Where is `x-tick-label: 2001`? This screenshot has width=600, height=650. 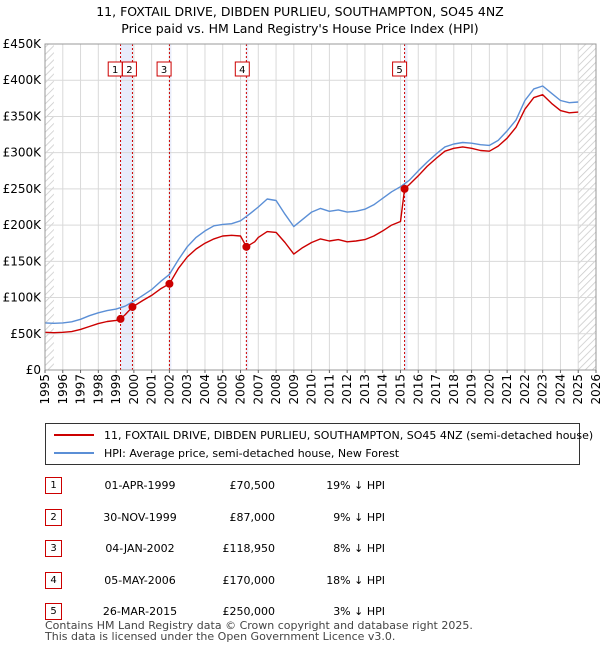 x-tick-label: 2001 is located at coordinates (152, 389).